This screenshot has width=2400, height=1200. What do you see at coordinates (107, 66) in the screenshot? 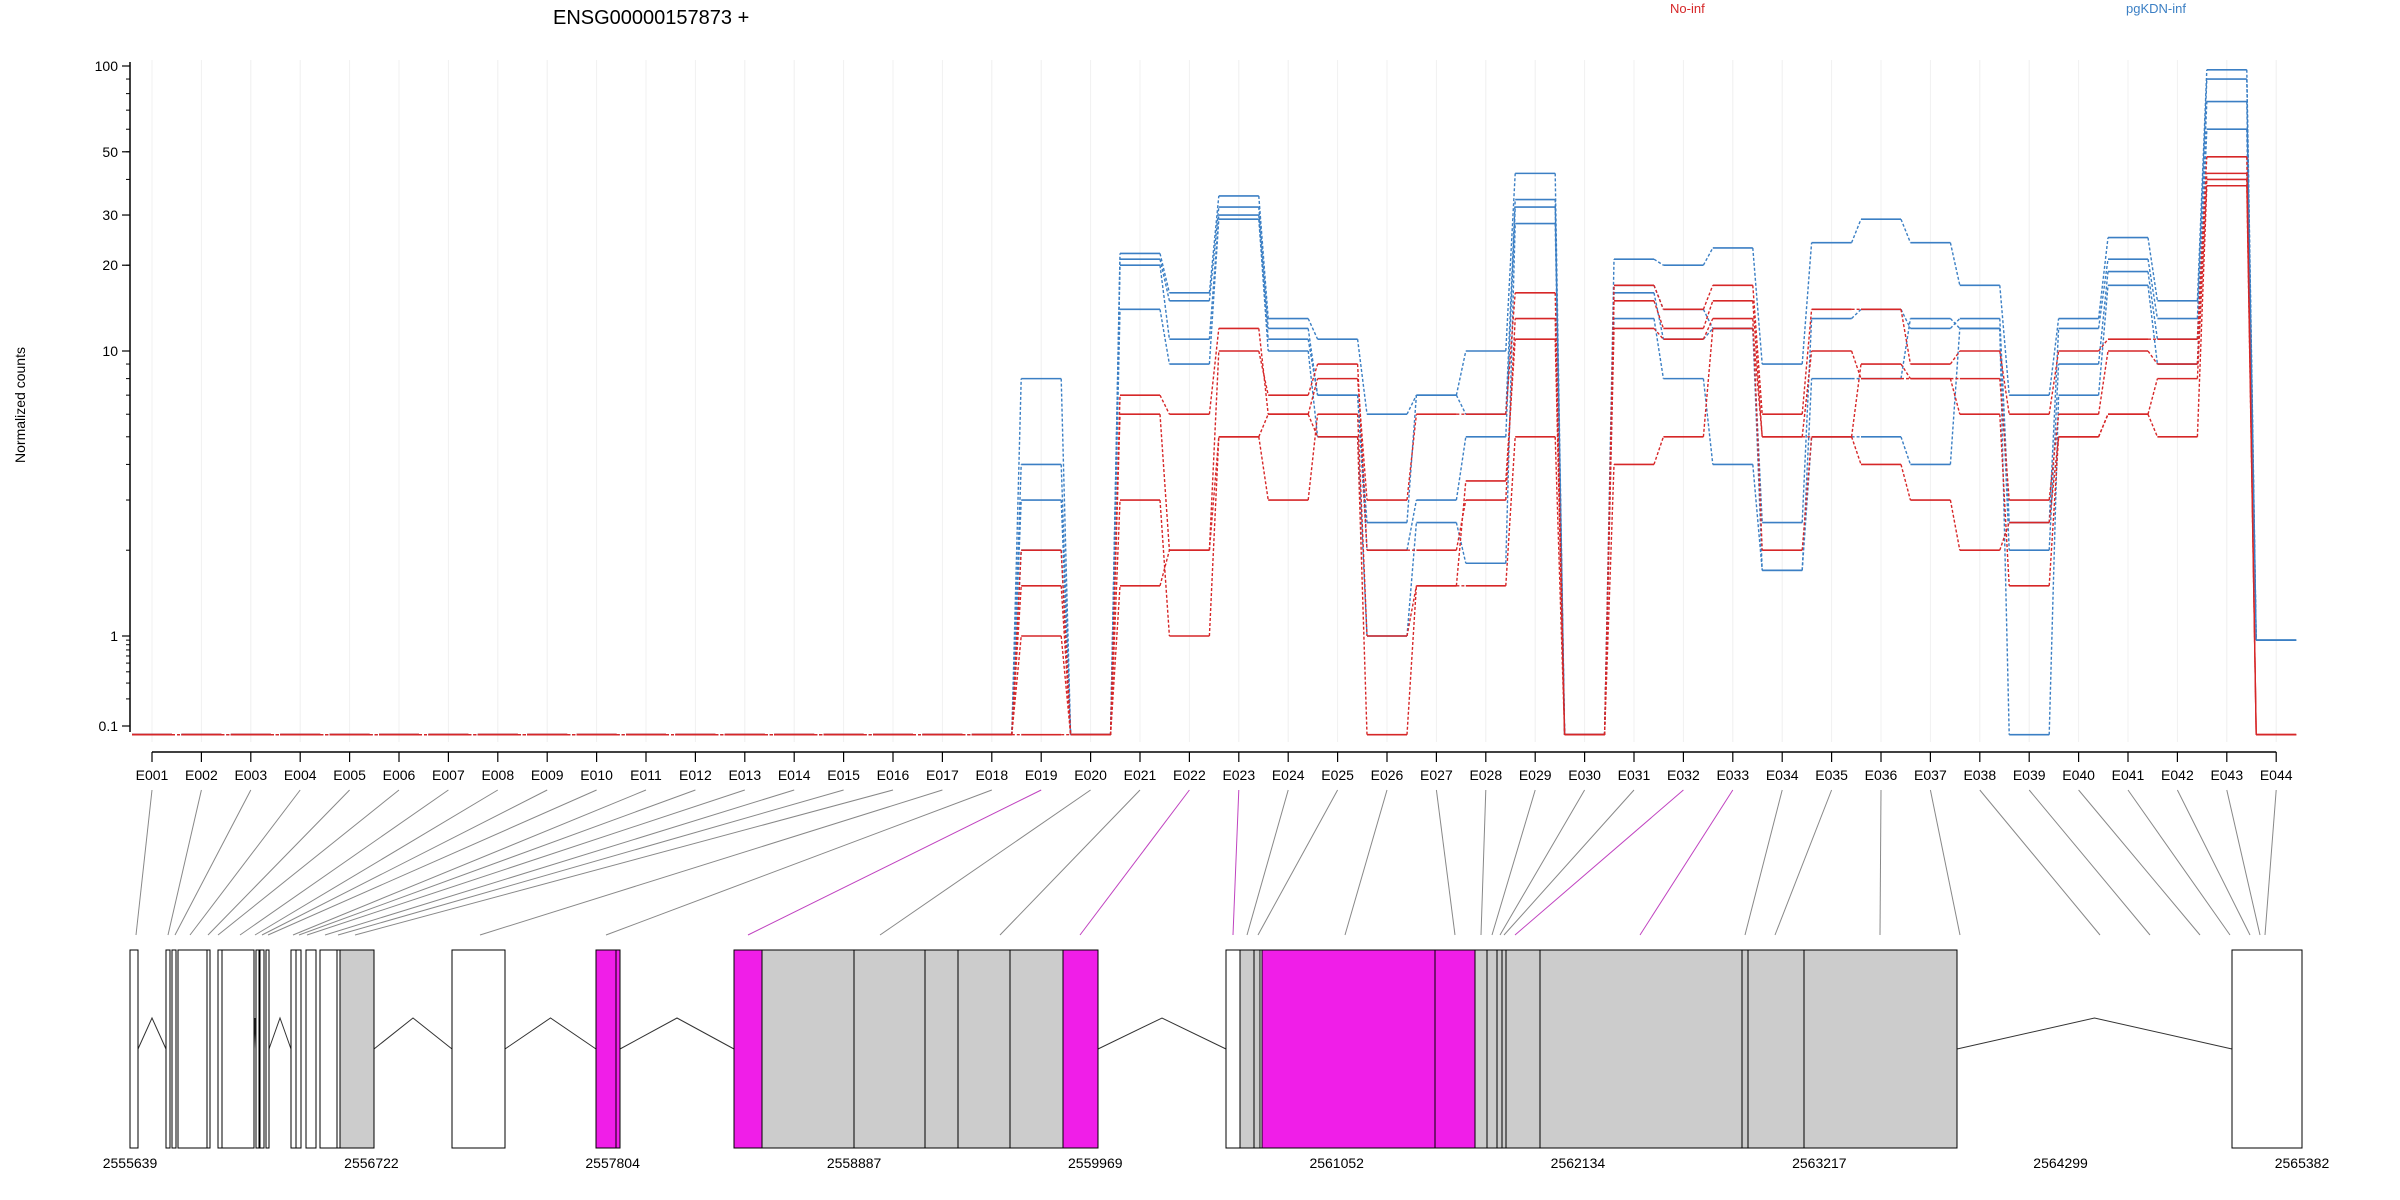
I see `y-tick-label-100: 100` at bounding box center [107, 66].